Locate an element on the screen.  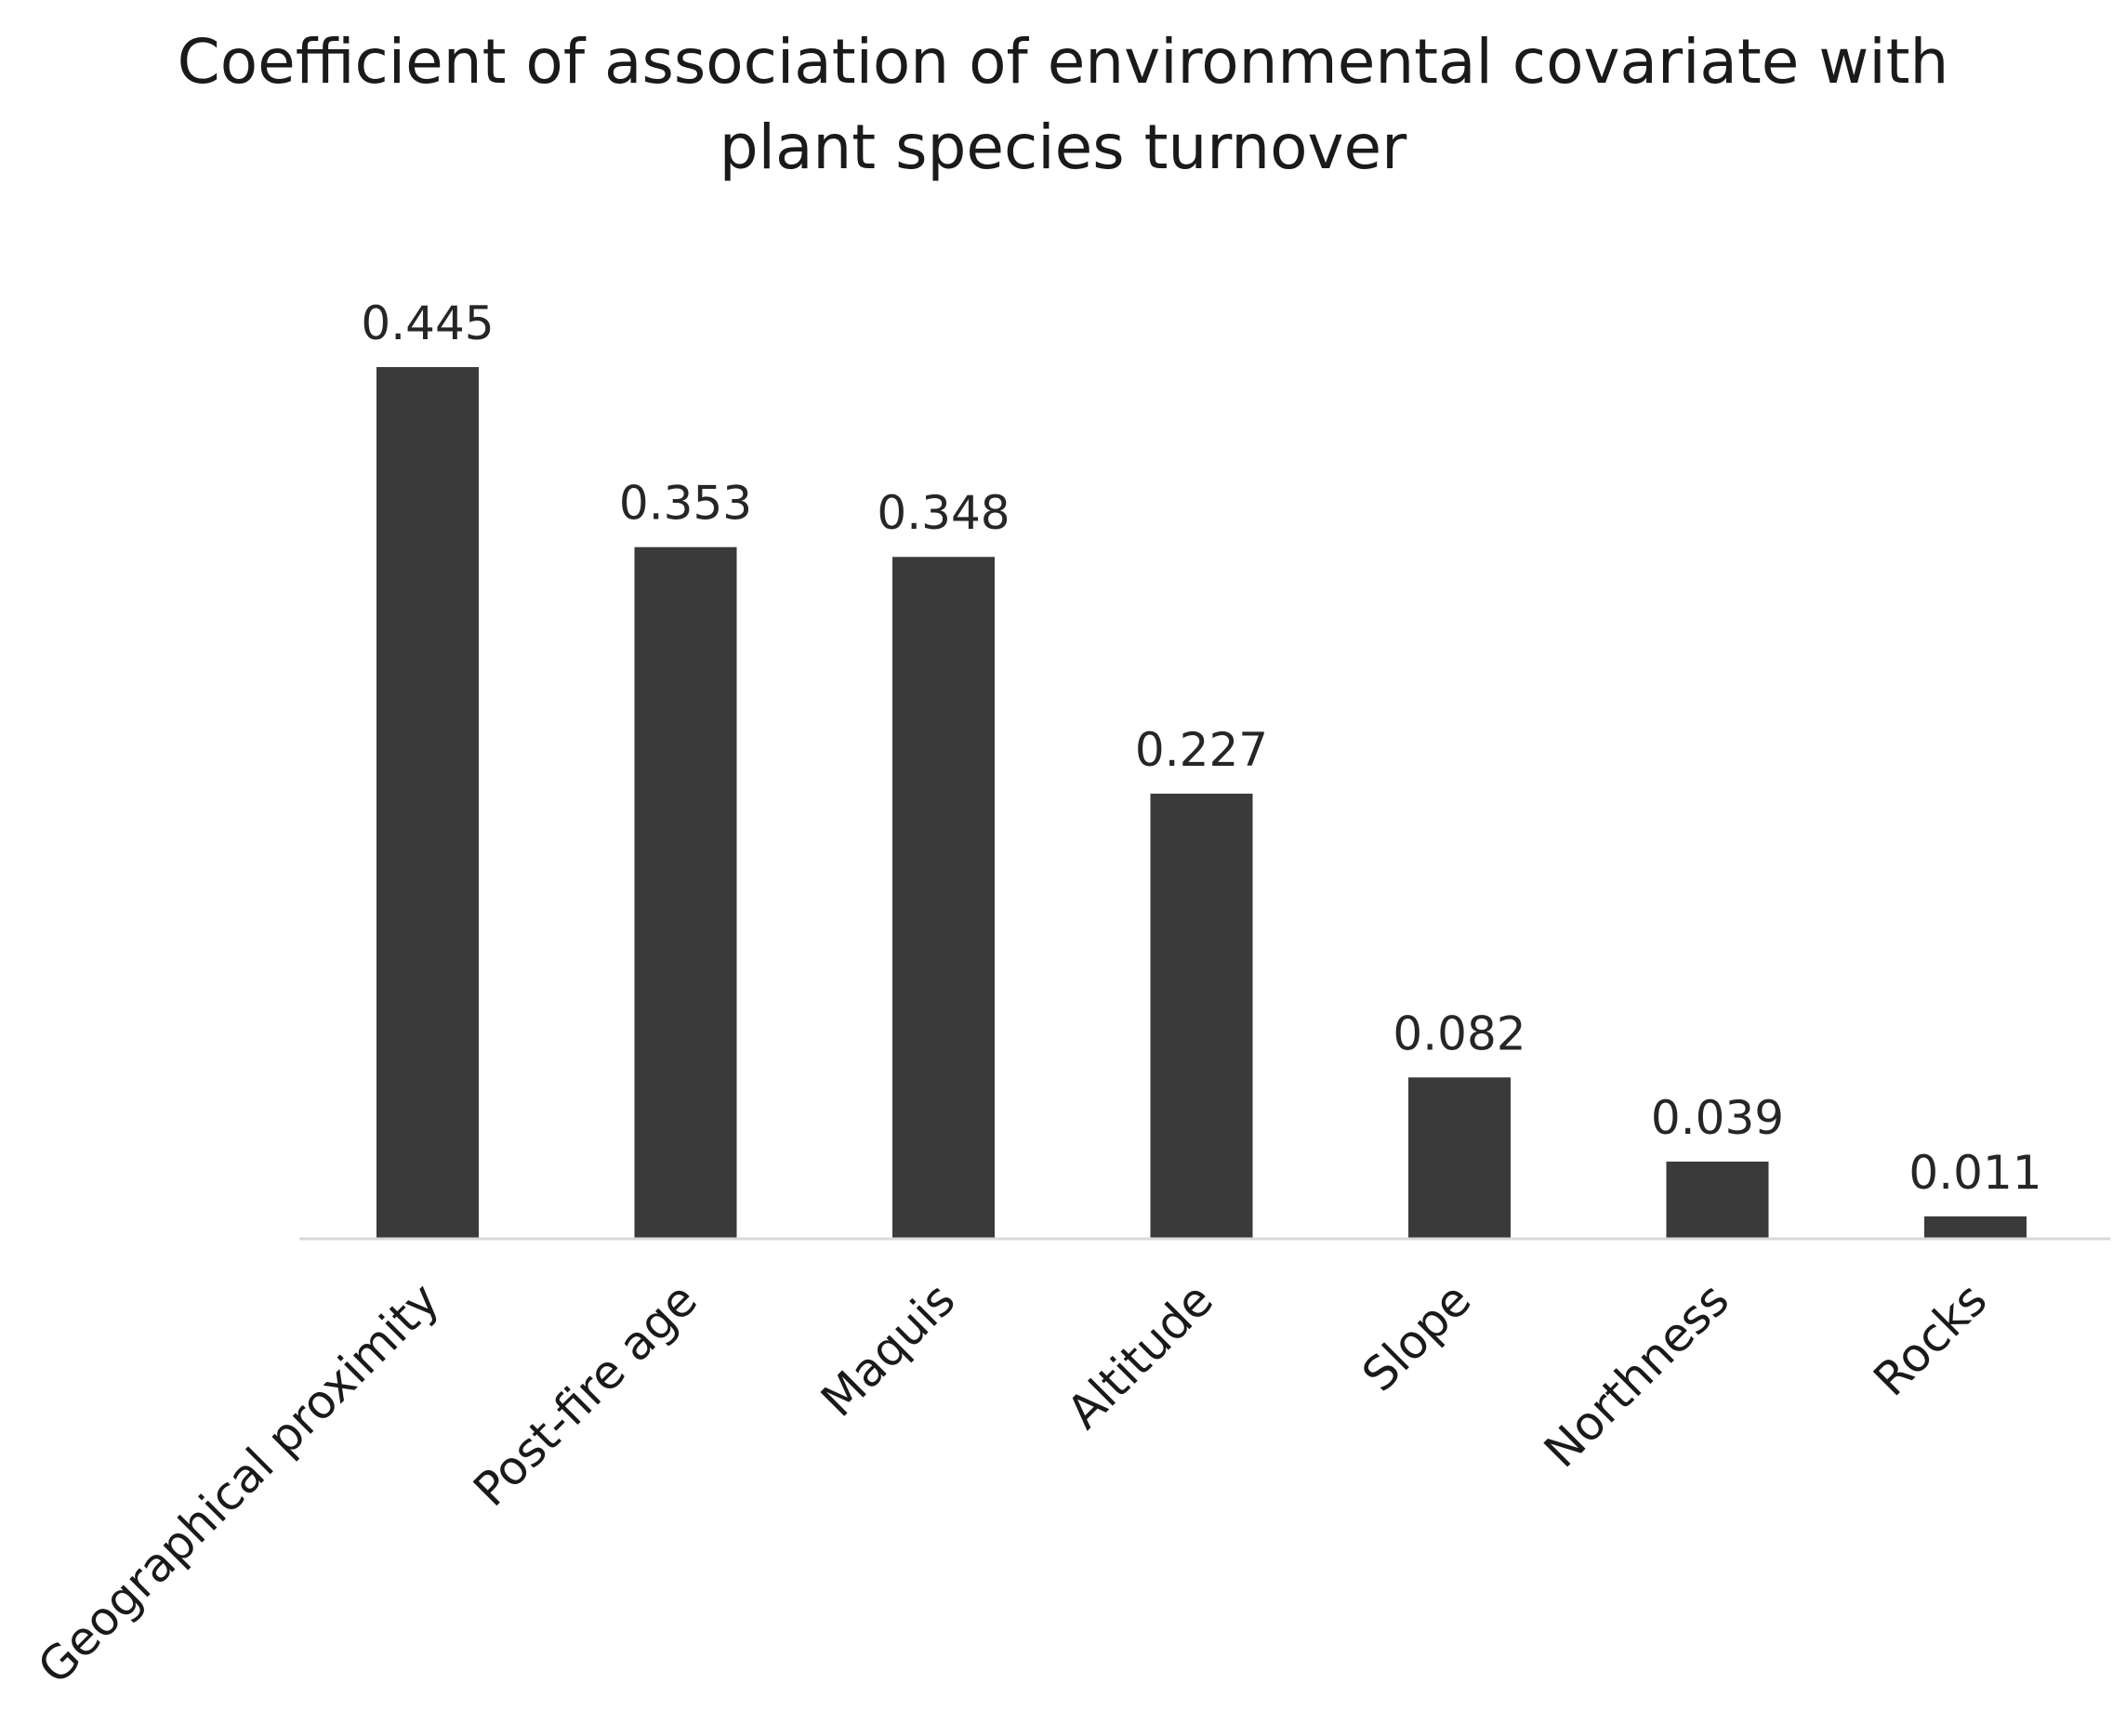
bar-rocks is located at coordinates (1975, 1227).